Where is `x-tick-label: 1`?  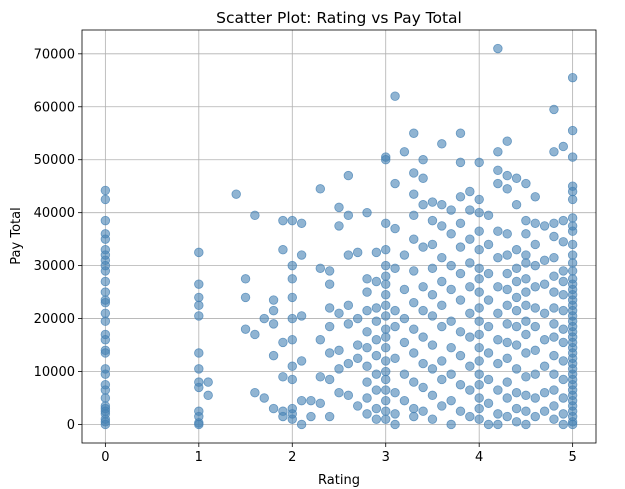 x-tick-label: 1 is located at coordinates (199, 457).